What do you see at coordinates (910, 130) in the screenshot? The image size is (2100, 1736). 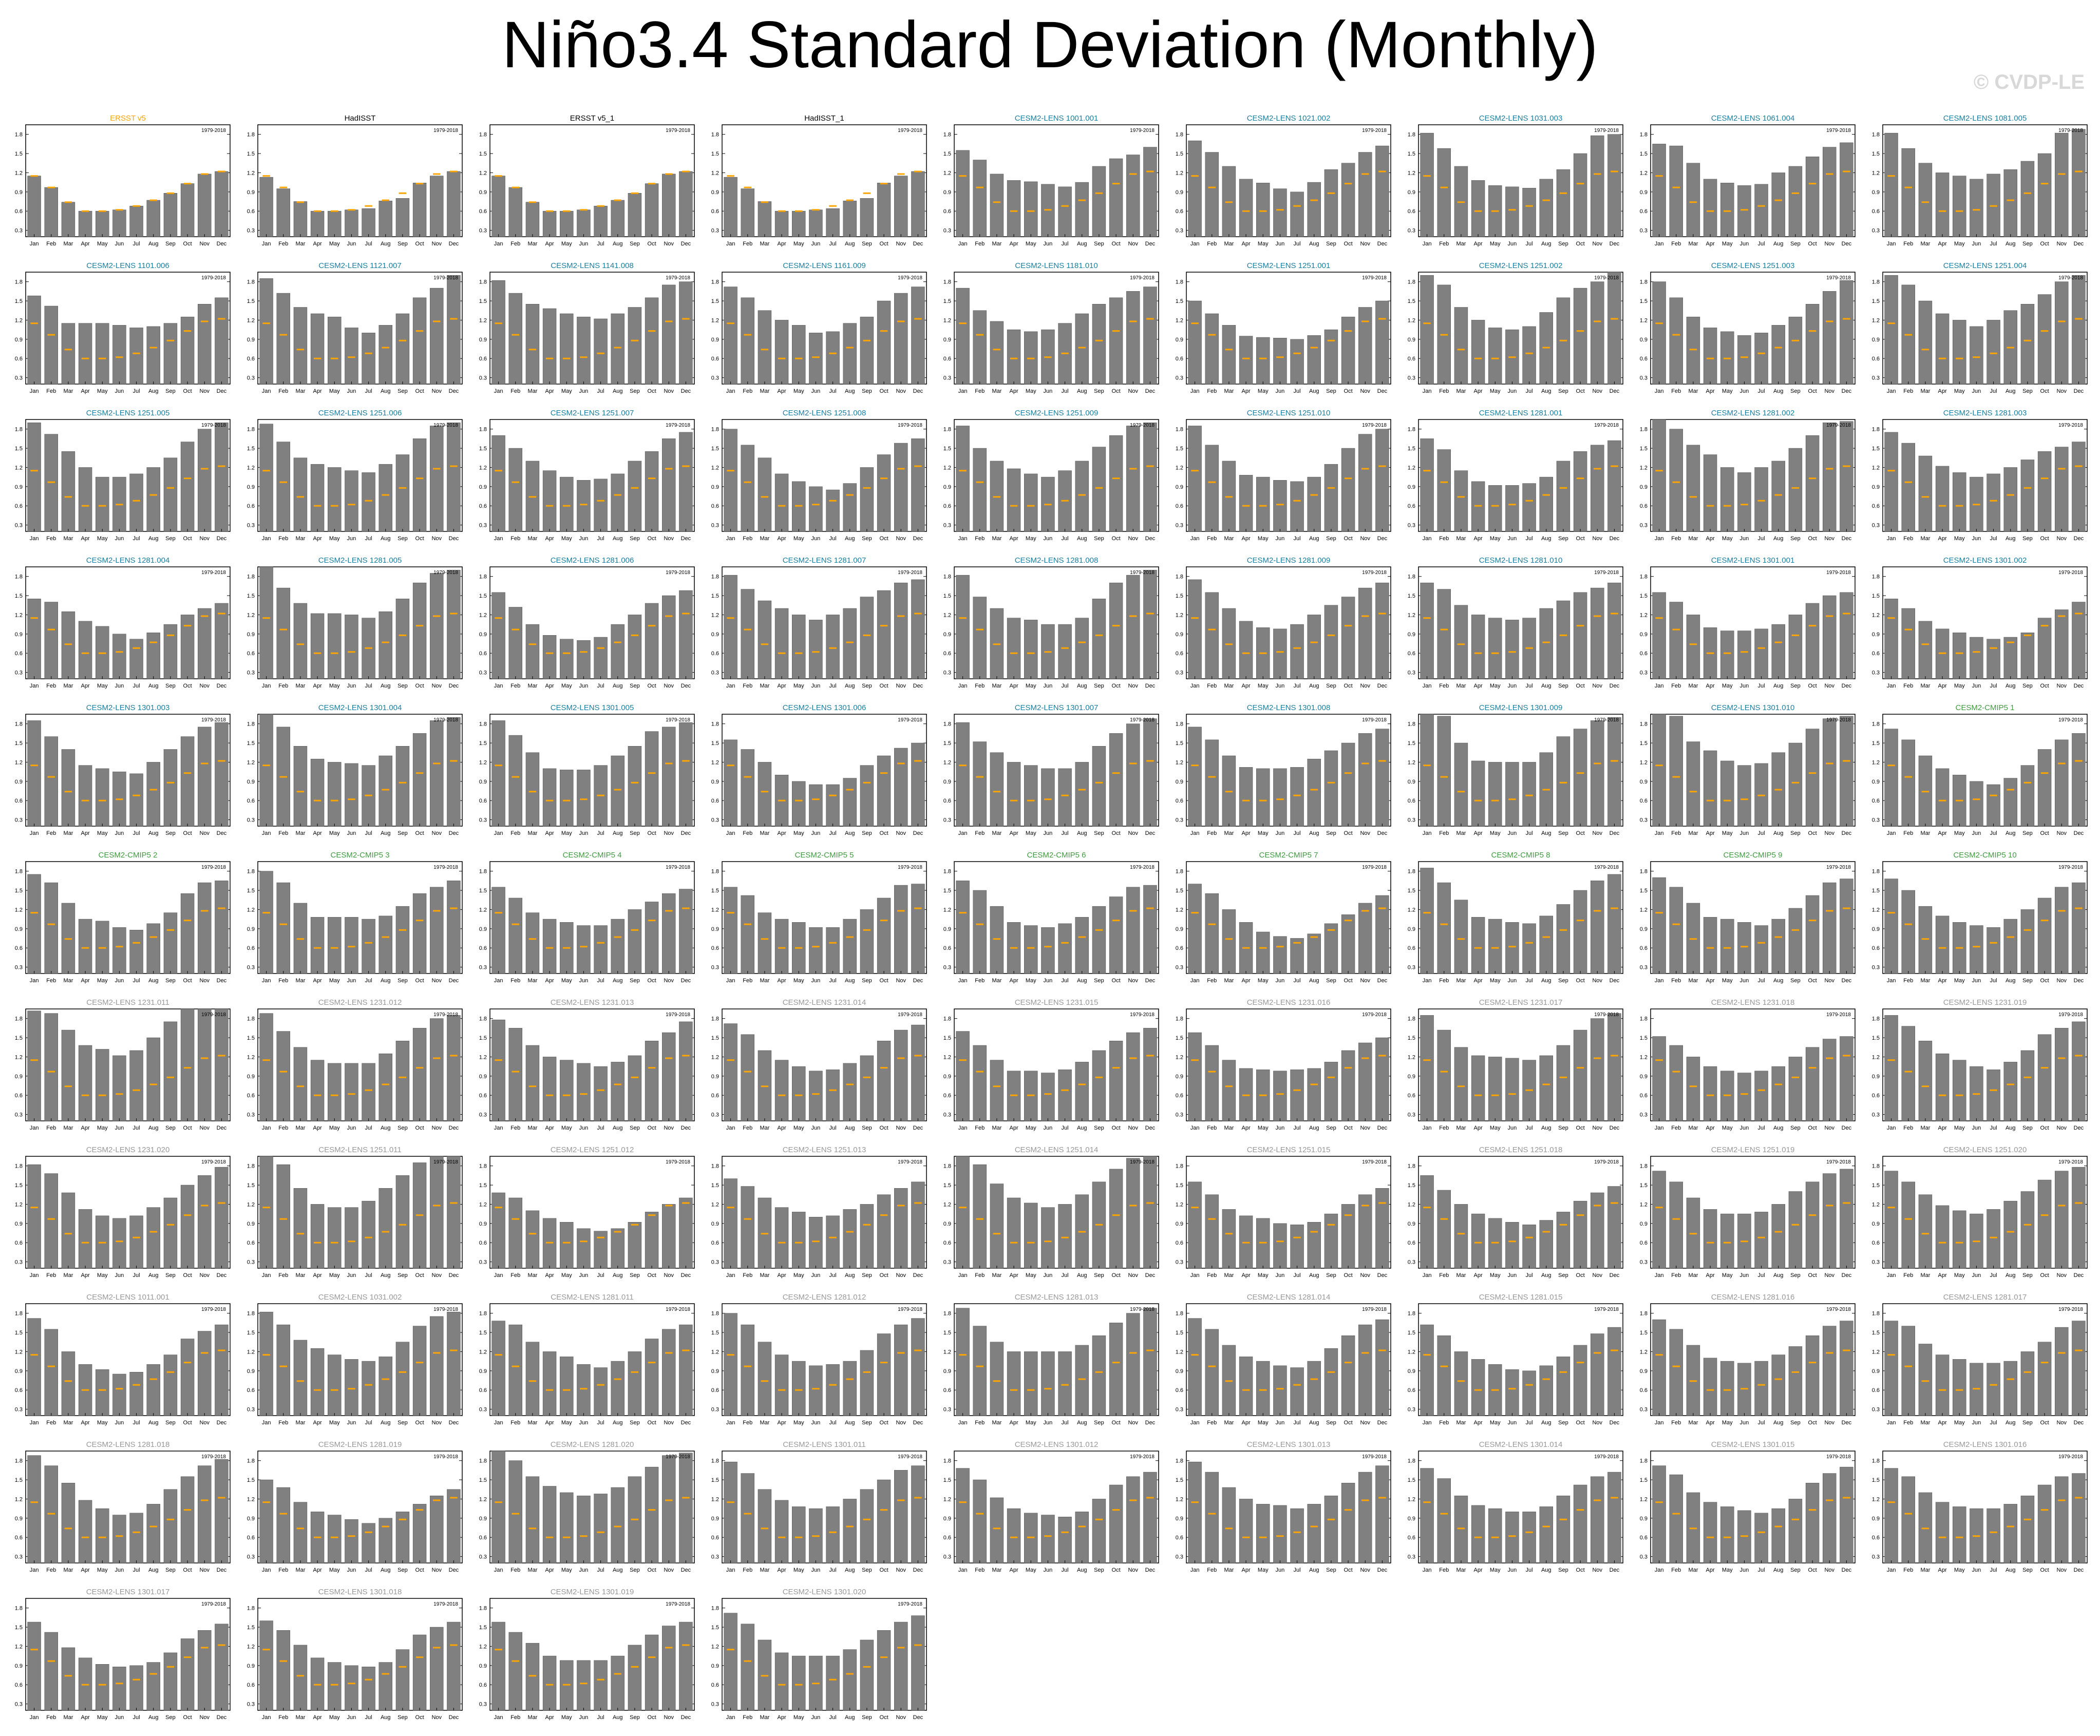 I see `period-label: 1979-2018` at bounding box center [910, 130].